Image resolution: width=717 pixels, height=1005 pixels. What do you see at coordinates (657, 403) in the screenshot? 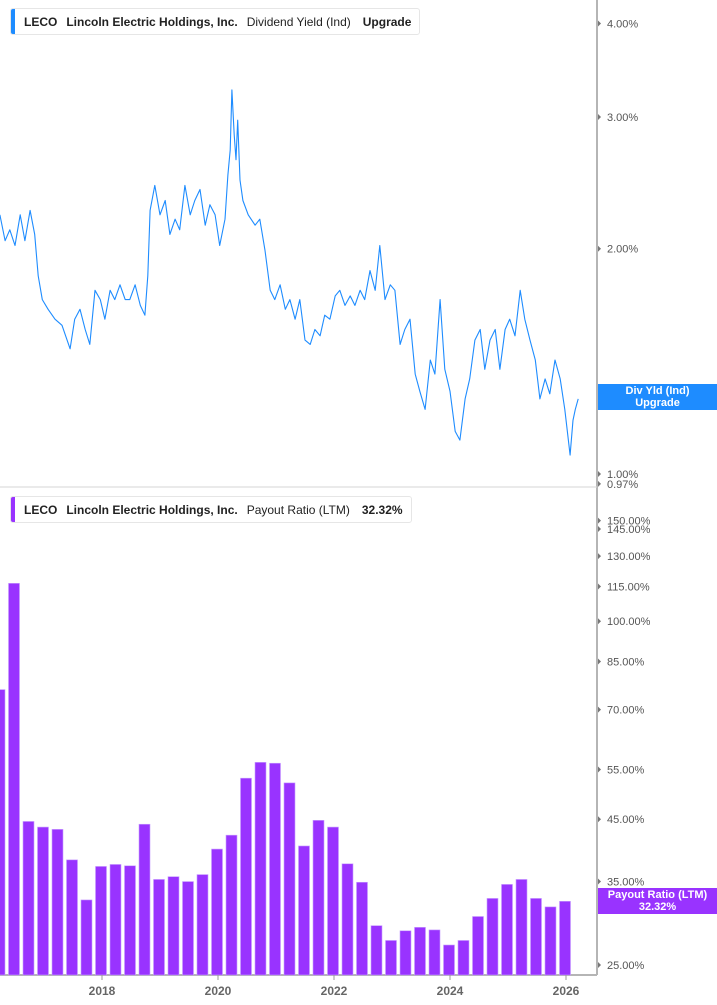
I see `flag-value: Upgrade` at bounding box center [657, 403].